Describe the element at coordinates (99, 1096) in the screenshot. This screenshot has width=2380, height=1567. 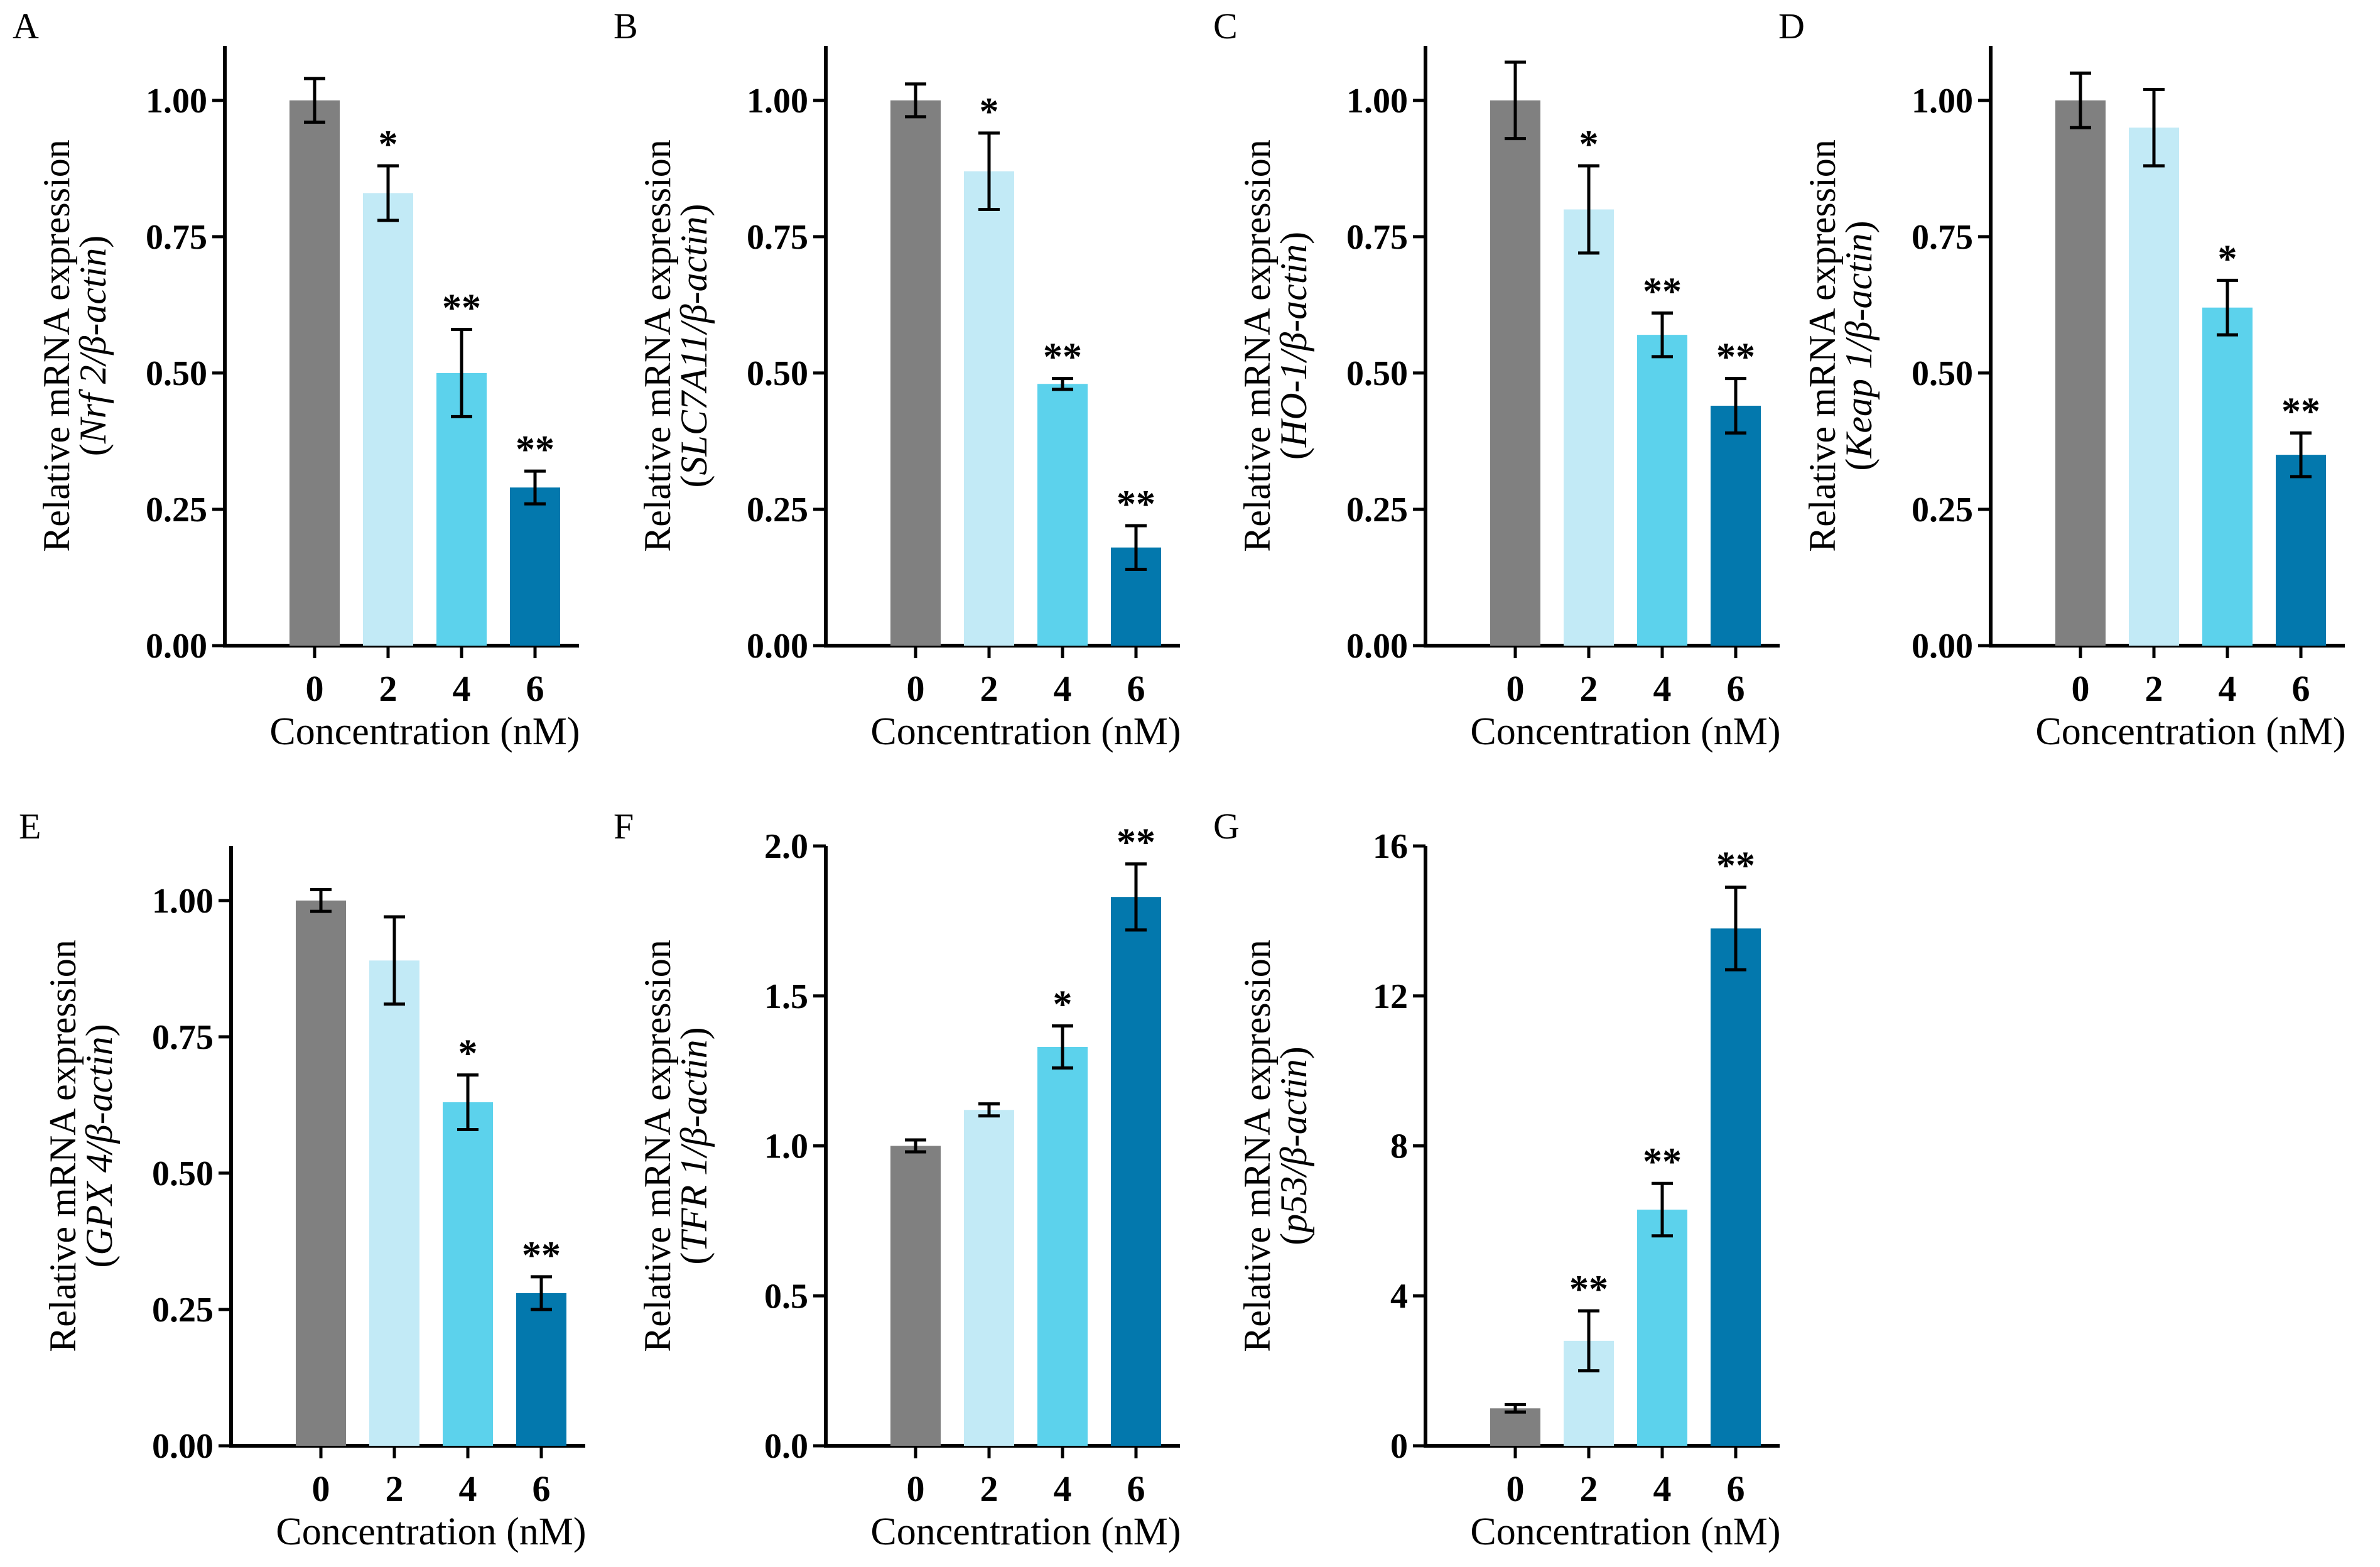
I see `panel-e-y-label-reference: /β-actin` at that location.